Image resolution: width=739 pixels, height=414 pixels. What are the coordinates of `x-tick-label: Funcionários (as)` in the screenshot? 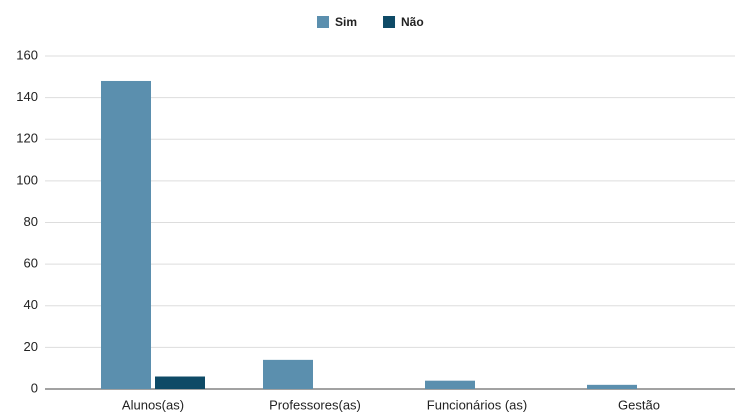 It's located at (477, 404).